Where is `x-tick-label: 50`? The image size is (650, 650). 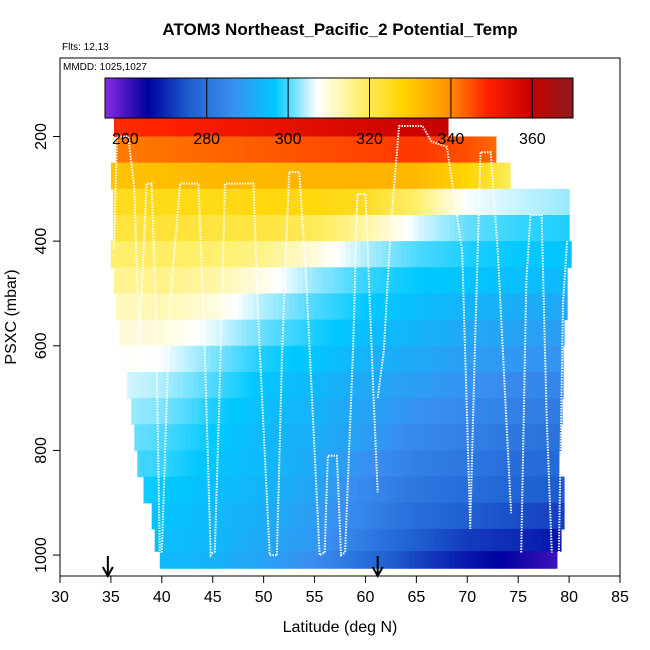
x-tick-label: 50 is located at coordinates (264, 597).